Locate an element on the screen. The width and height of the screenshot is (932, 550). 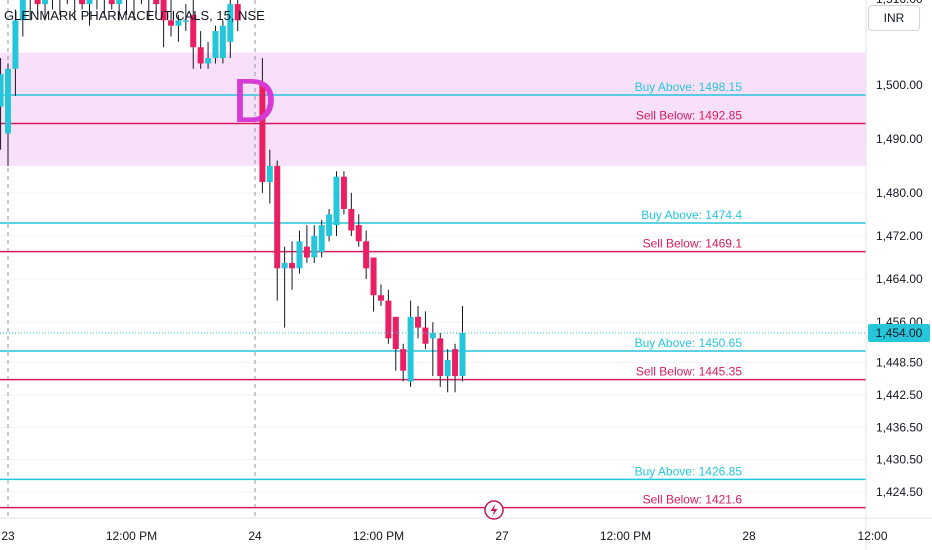
currency-button: INR is located at coordinates (894, 18).